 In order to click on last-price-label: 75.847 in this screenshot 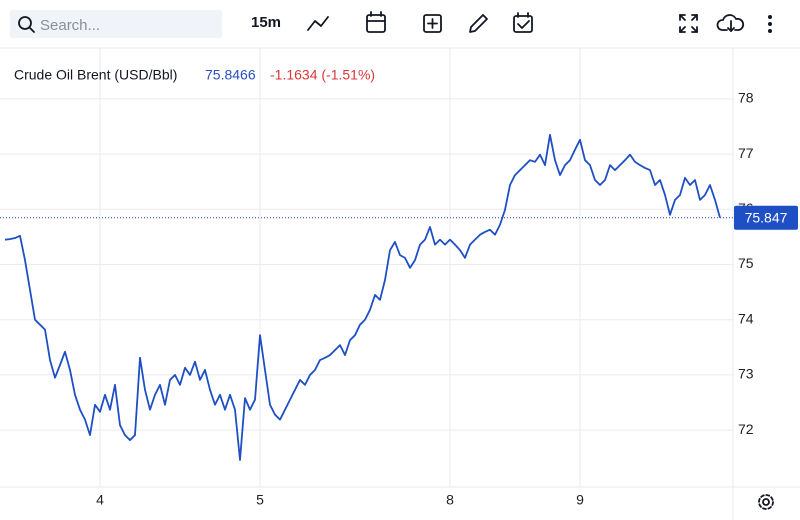, I will do `click(766, 217)`.